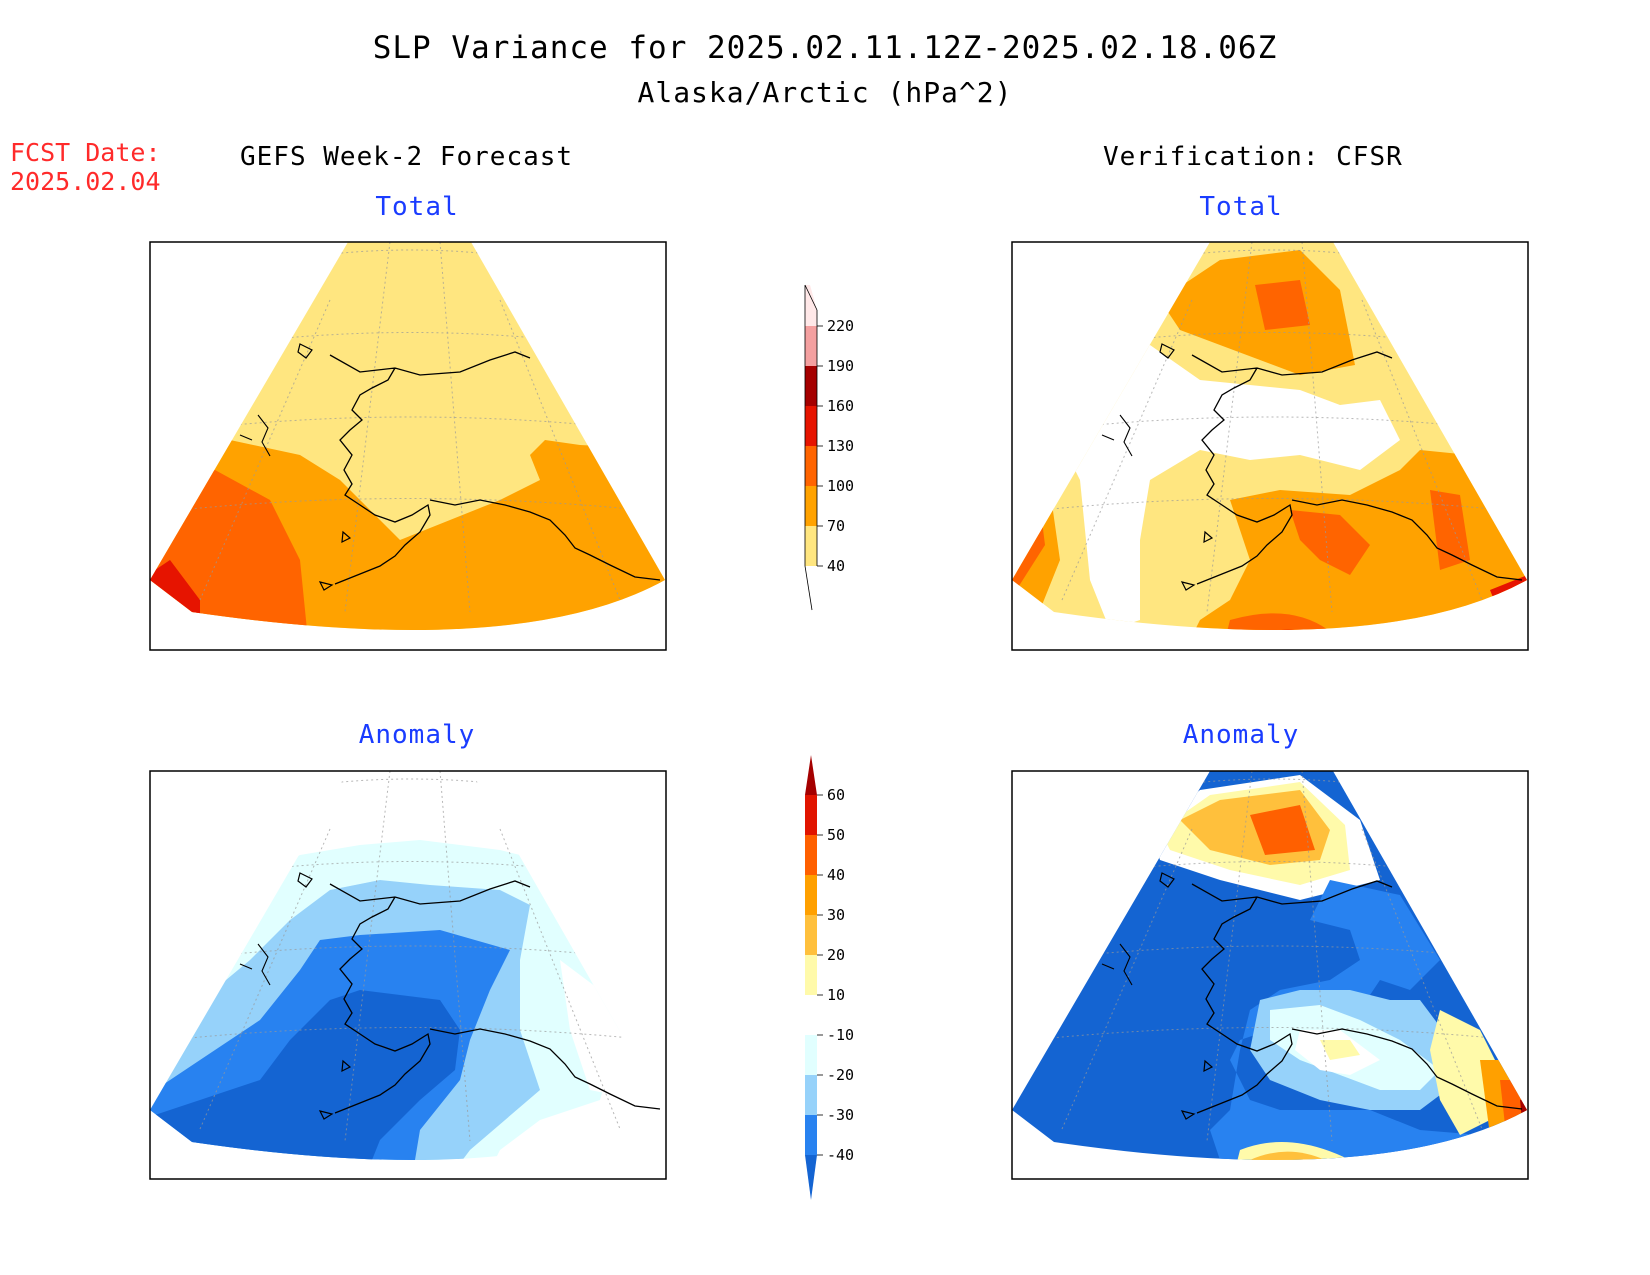 The image size is (1650, 1275). What do you see at coordinates (836, 915) in the screenshot?
I see `anomaly-colorbar-tick-label: 30` at bounding box center [836, 915].